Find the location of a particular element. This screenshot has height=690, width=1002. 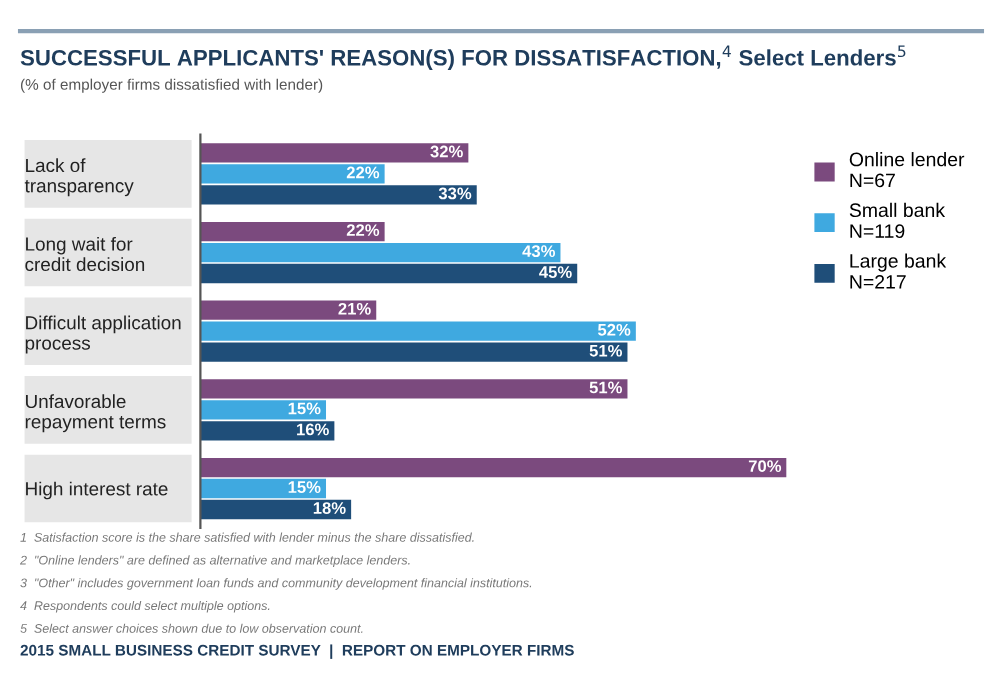

data-label: 43% is located at coordinates (539, 251).